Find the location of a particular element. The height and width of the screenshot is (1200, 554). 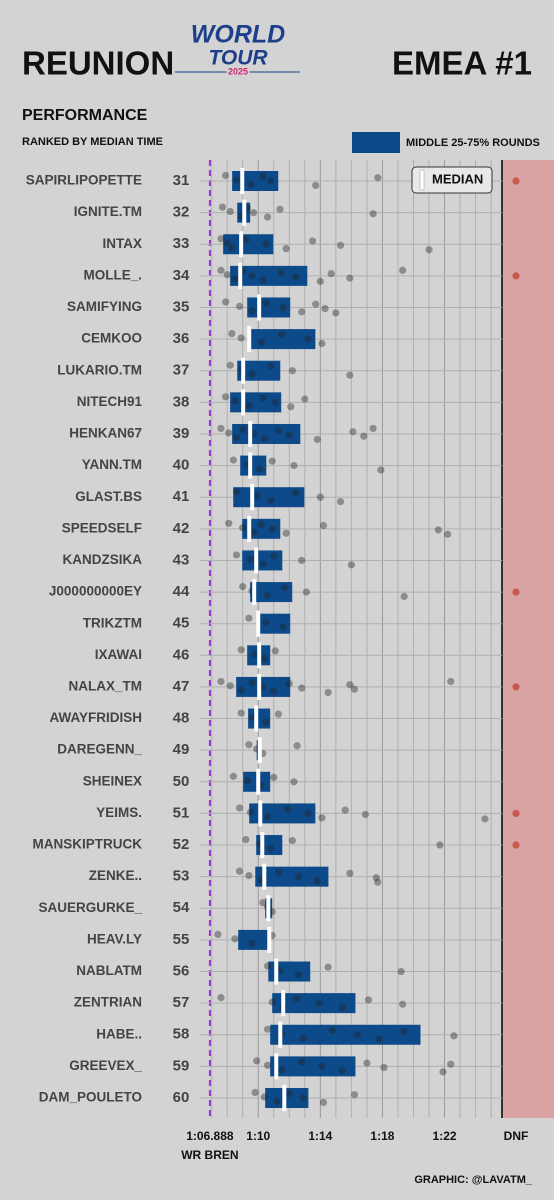

row-rank: 58 is located at coordinates (181, 1034).